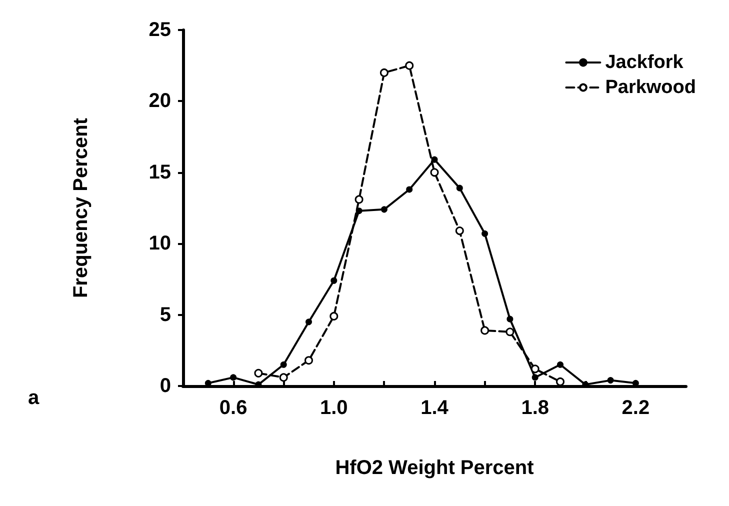 The width and height of the screenshot is (729, 506). What do you see at coordinates (434, 468) in the screenshot?
I see `x-axis-title: HfO2 Weight Percent` at bounding box center [434, 468].